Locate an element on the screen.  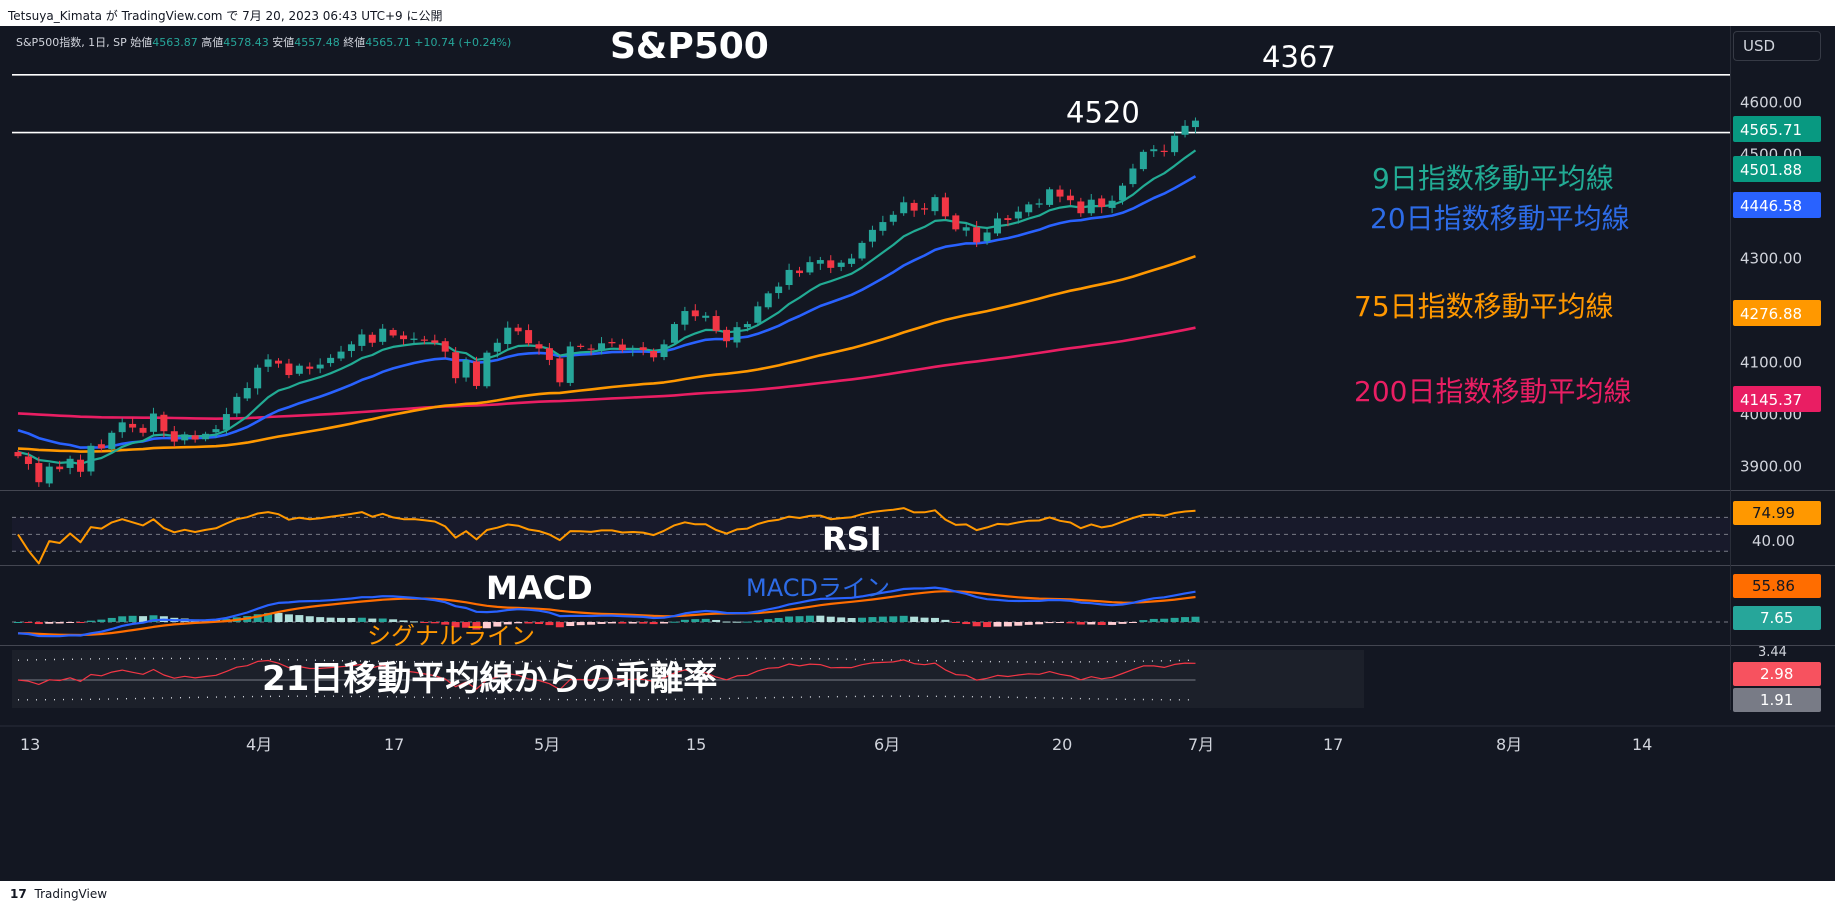
currency-button: USD is located at coordinates (1777, 46).